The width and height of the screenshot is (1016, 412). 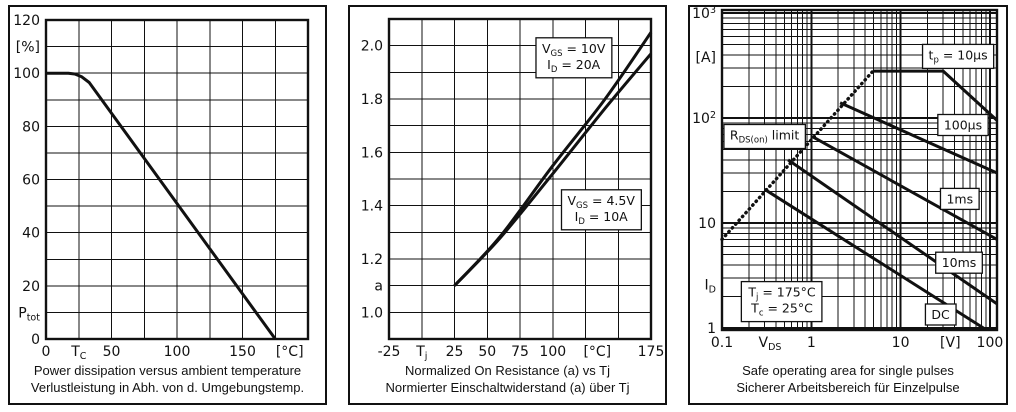 What do you see at coordinates (770, 344) in the screenshot?
I see `x-tick-label: VDS` at bounding box center [770, 344].